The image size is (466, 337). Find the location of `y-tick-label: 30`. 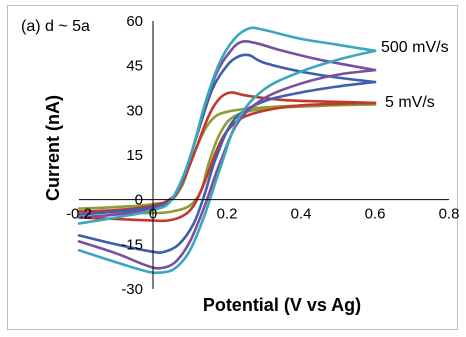

y-tick-label: 30 is located at coordinates (134, 110).